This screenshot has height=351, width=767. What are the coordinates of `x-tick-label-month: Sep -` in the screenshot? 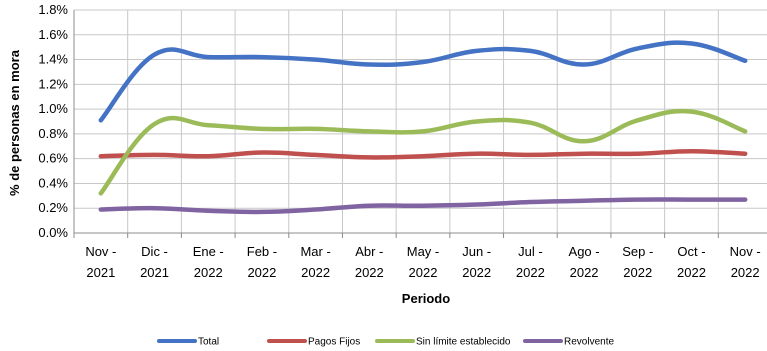 It's located at (637, 251).